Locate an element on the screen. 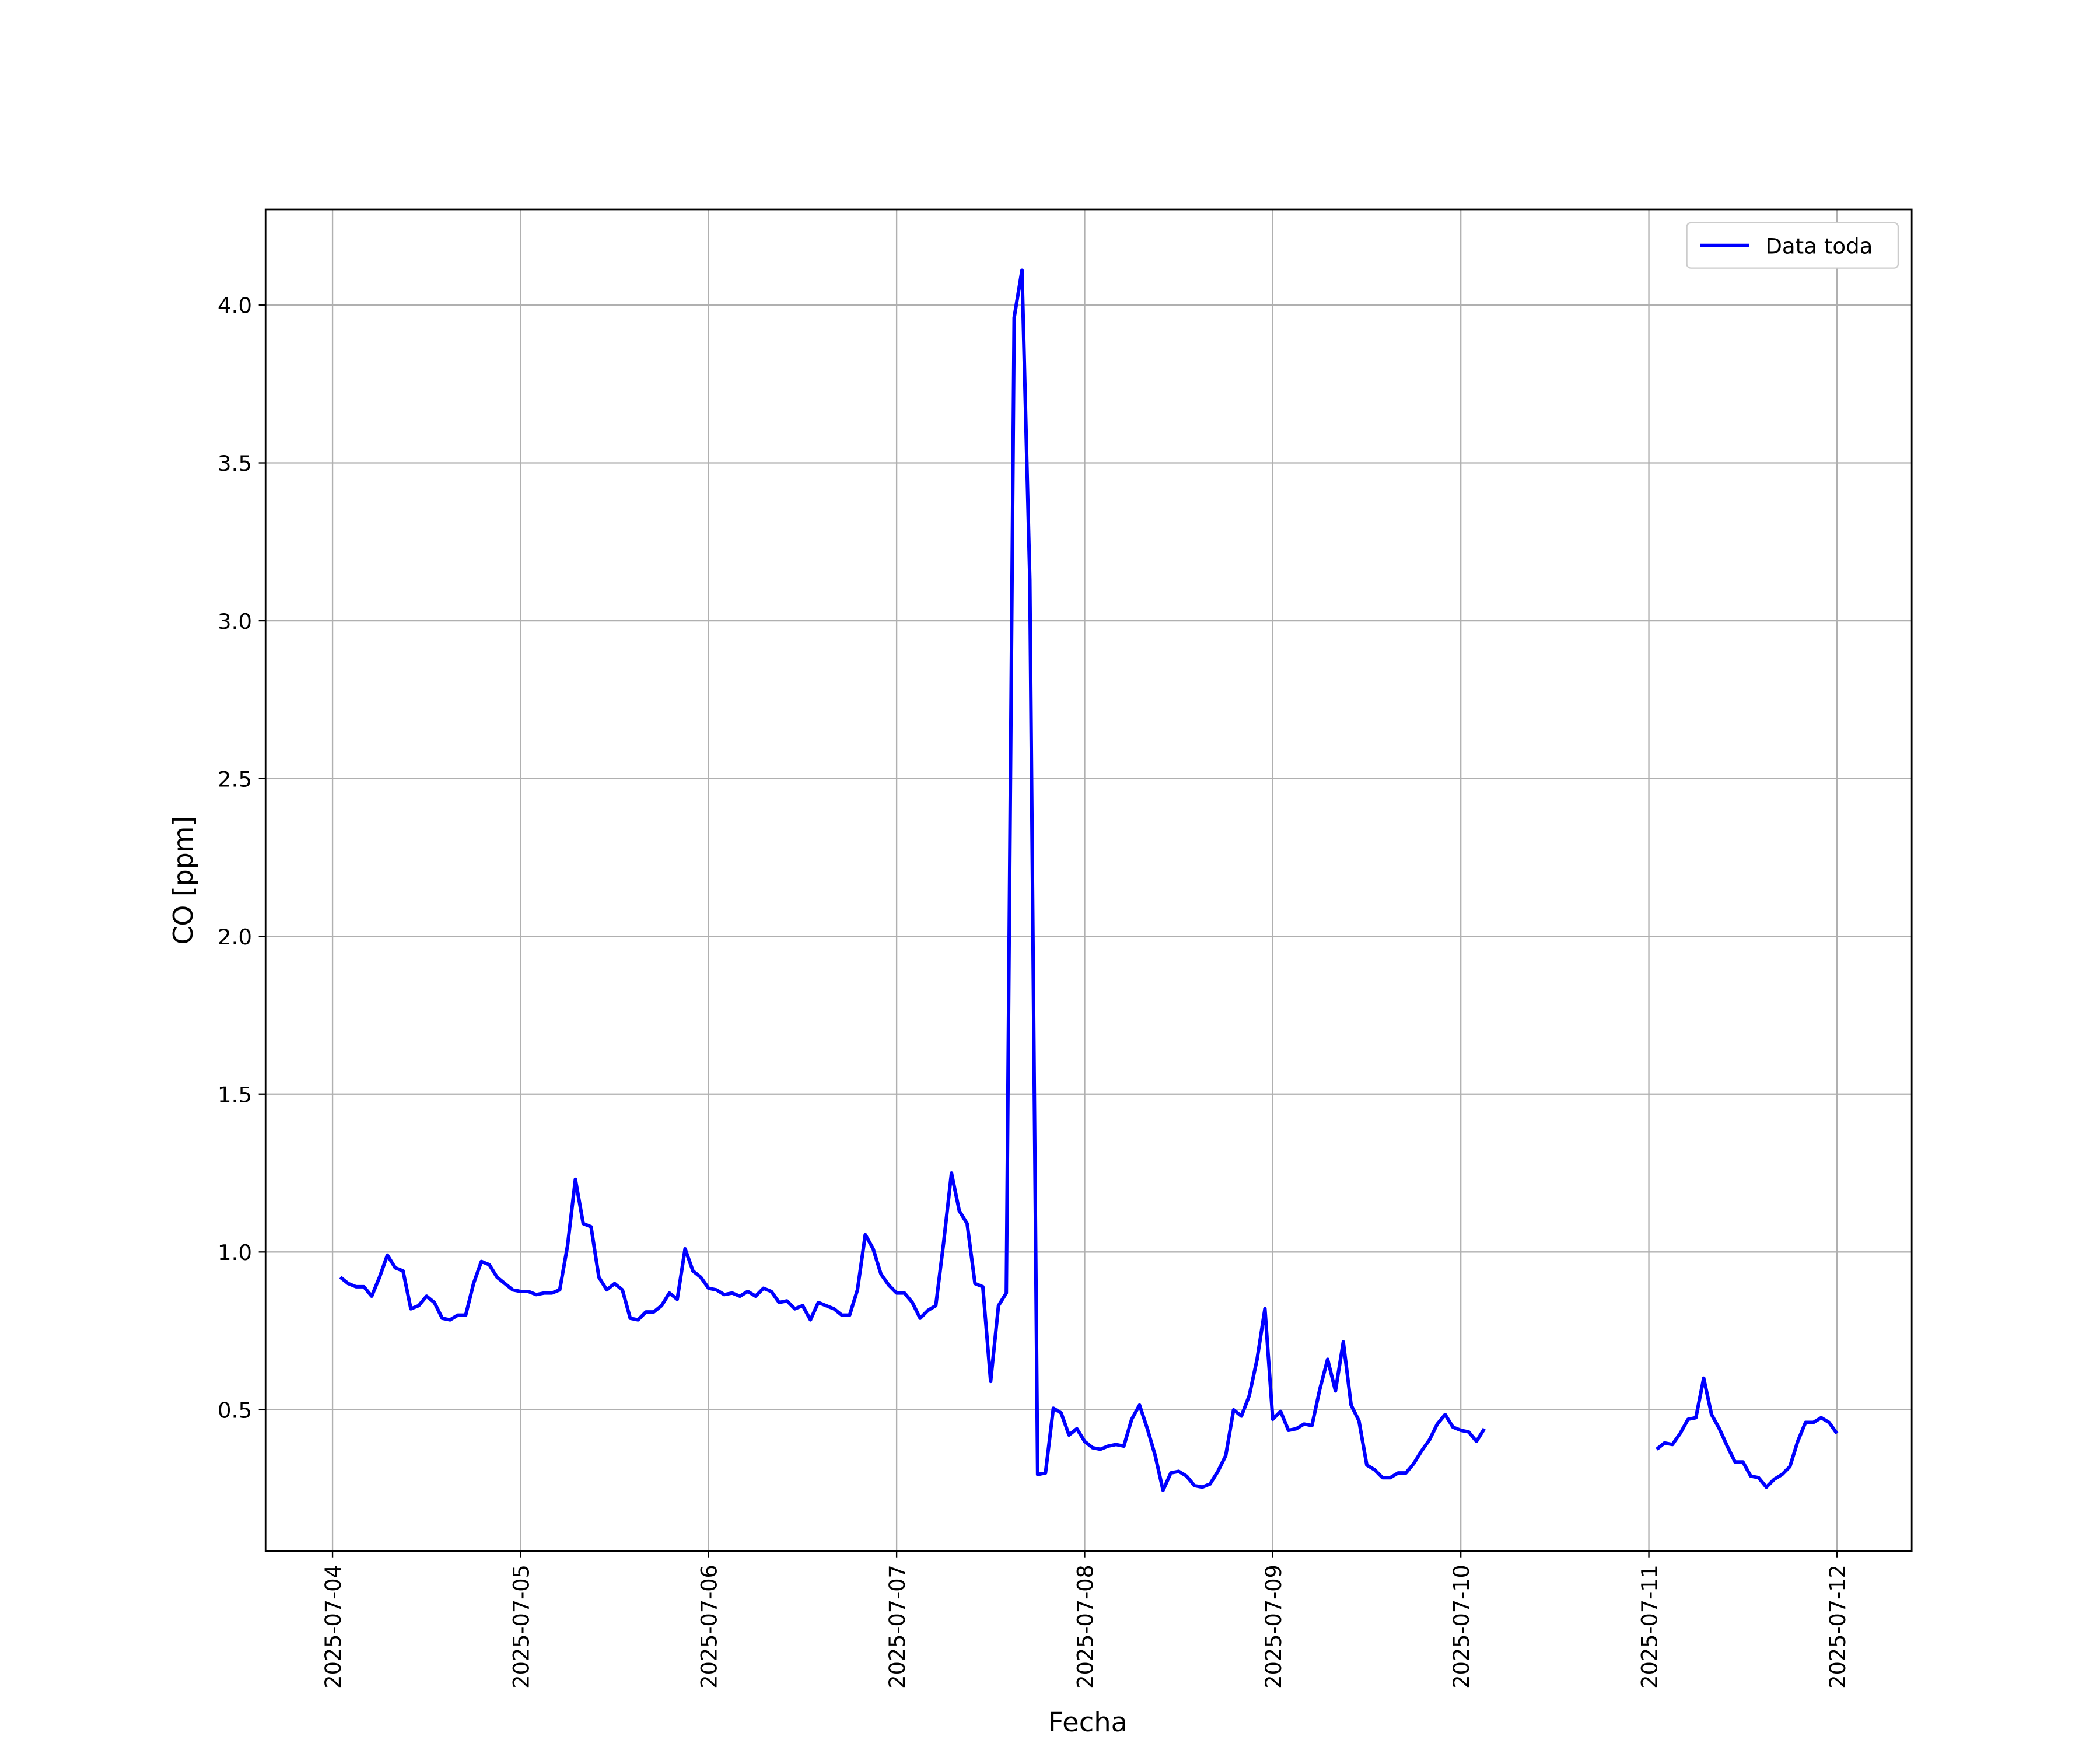 This screenshot has width=2100, height=1750. y-tick-label: 3.5 is located at coordinates (235, 464).